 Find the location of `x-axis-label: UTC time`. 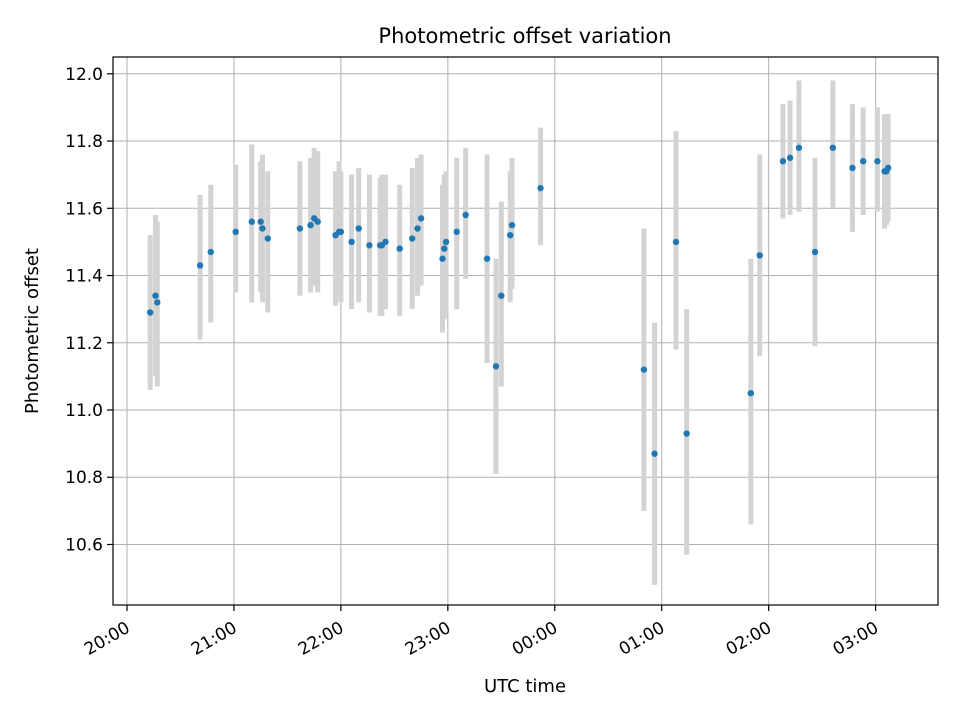

x-axis-label: UTC time is located at coordinates (525, 686).